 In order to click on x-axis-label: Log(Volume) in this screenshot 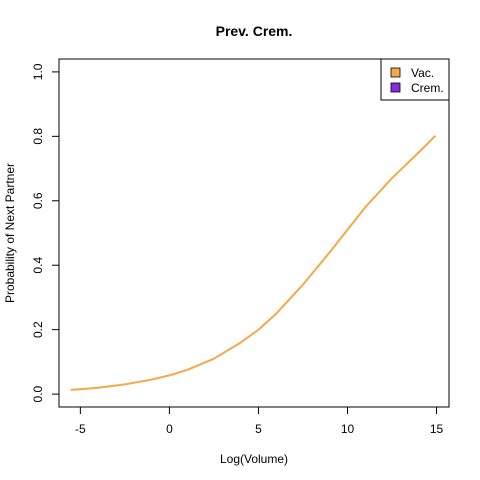, I will do `click(254, 459)`.